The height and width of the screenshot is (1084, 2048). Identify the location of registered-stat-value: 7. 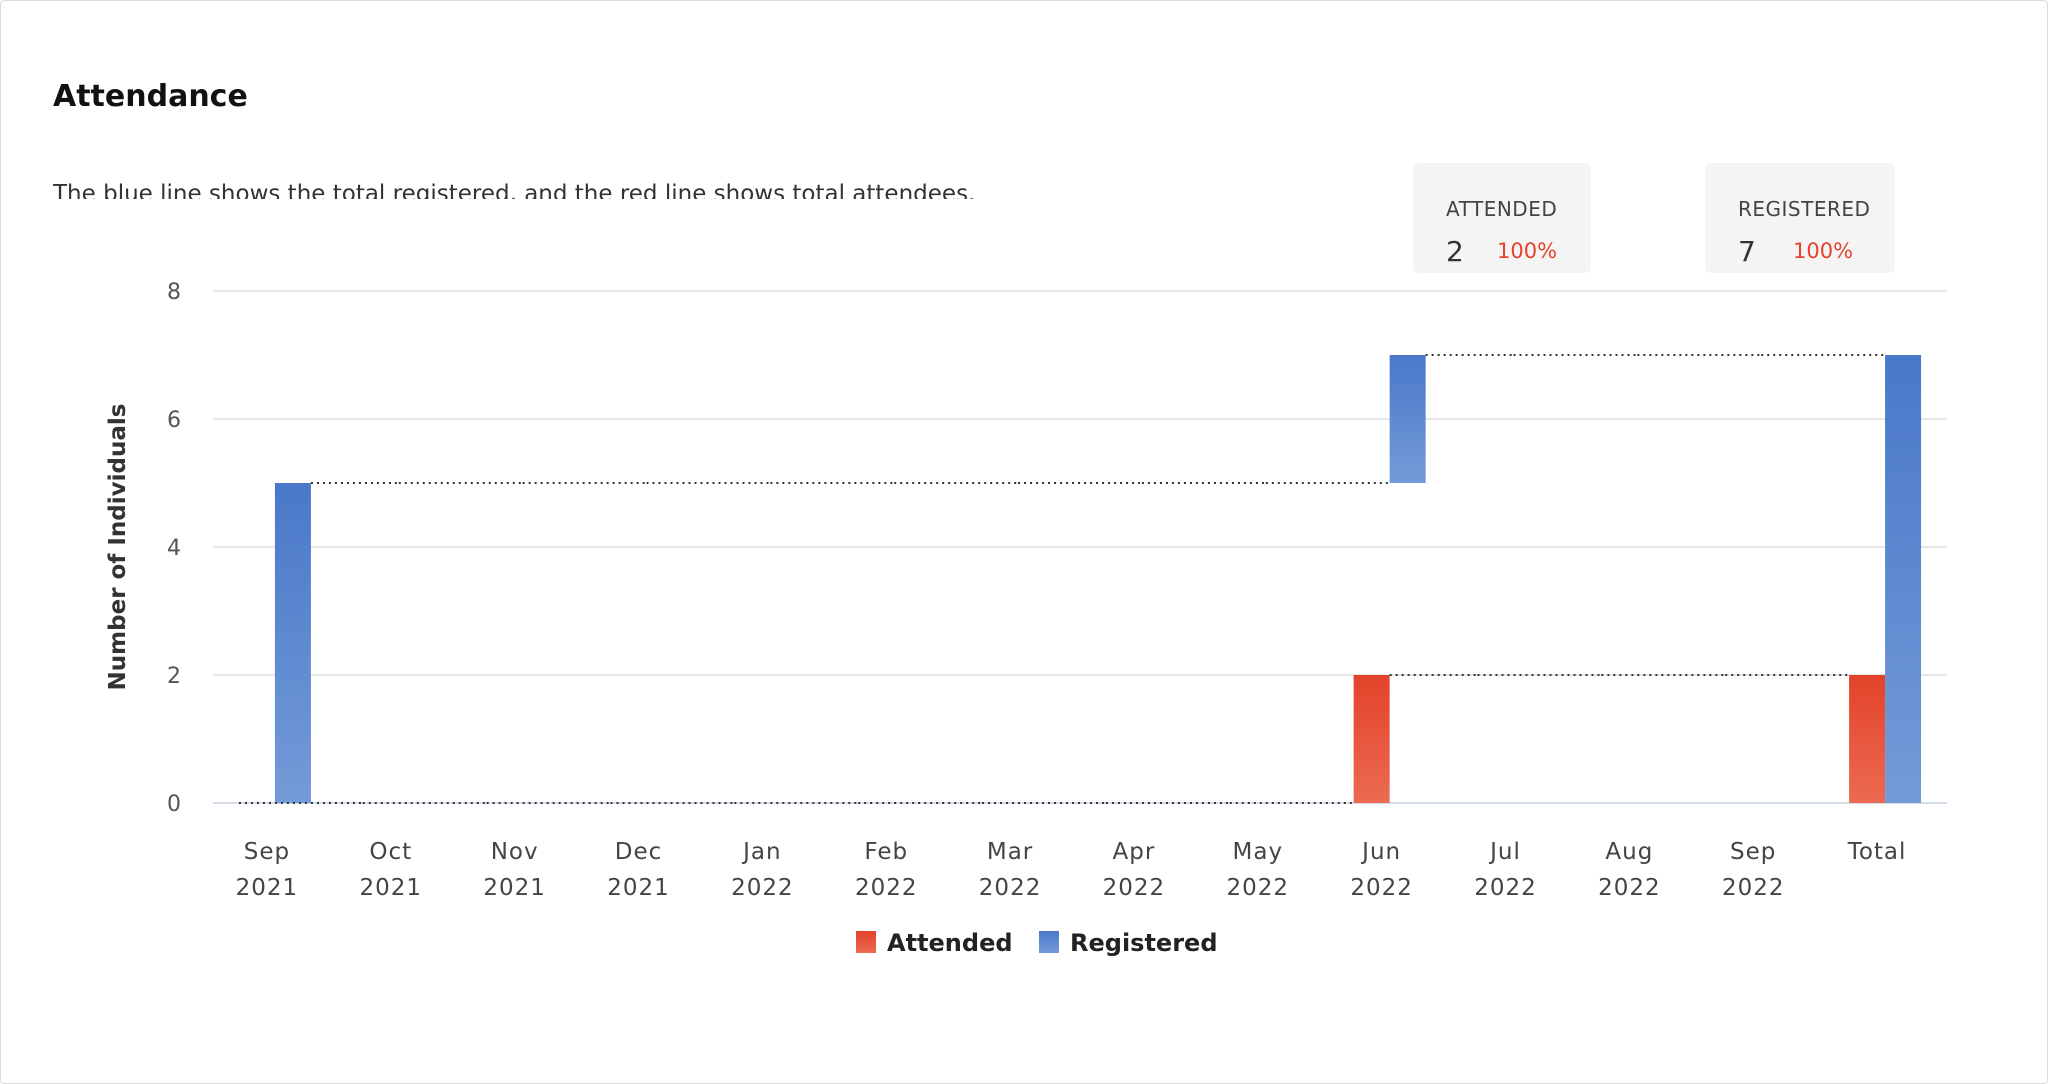
(1747, 251).